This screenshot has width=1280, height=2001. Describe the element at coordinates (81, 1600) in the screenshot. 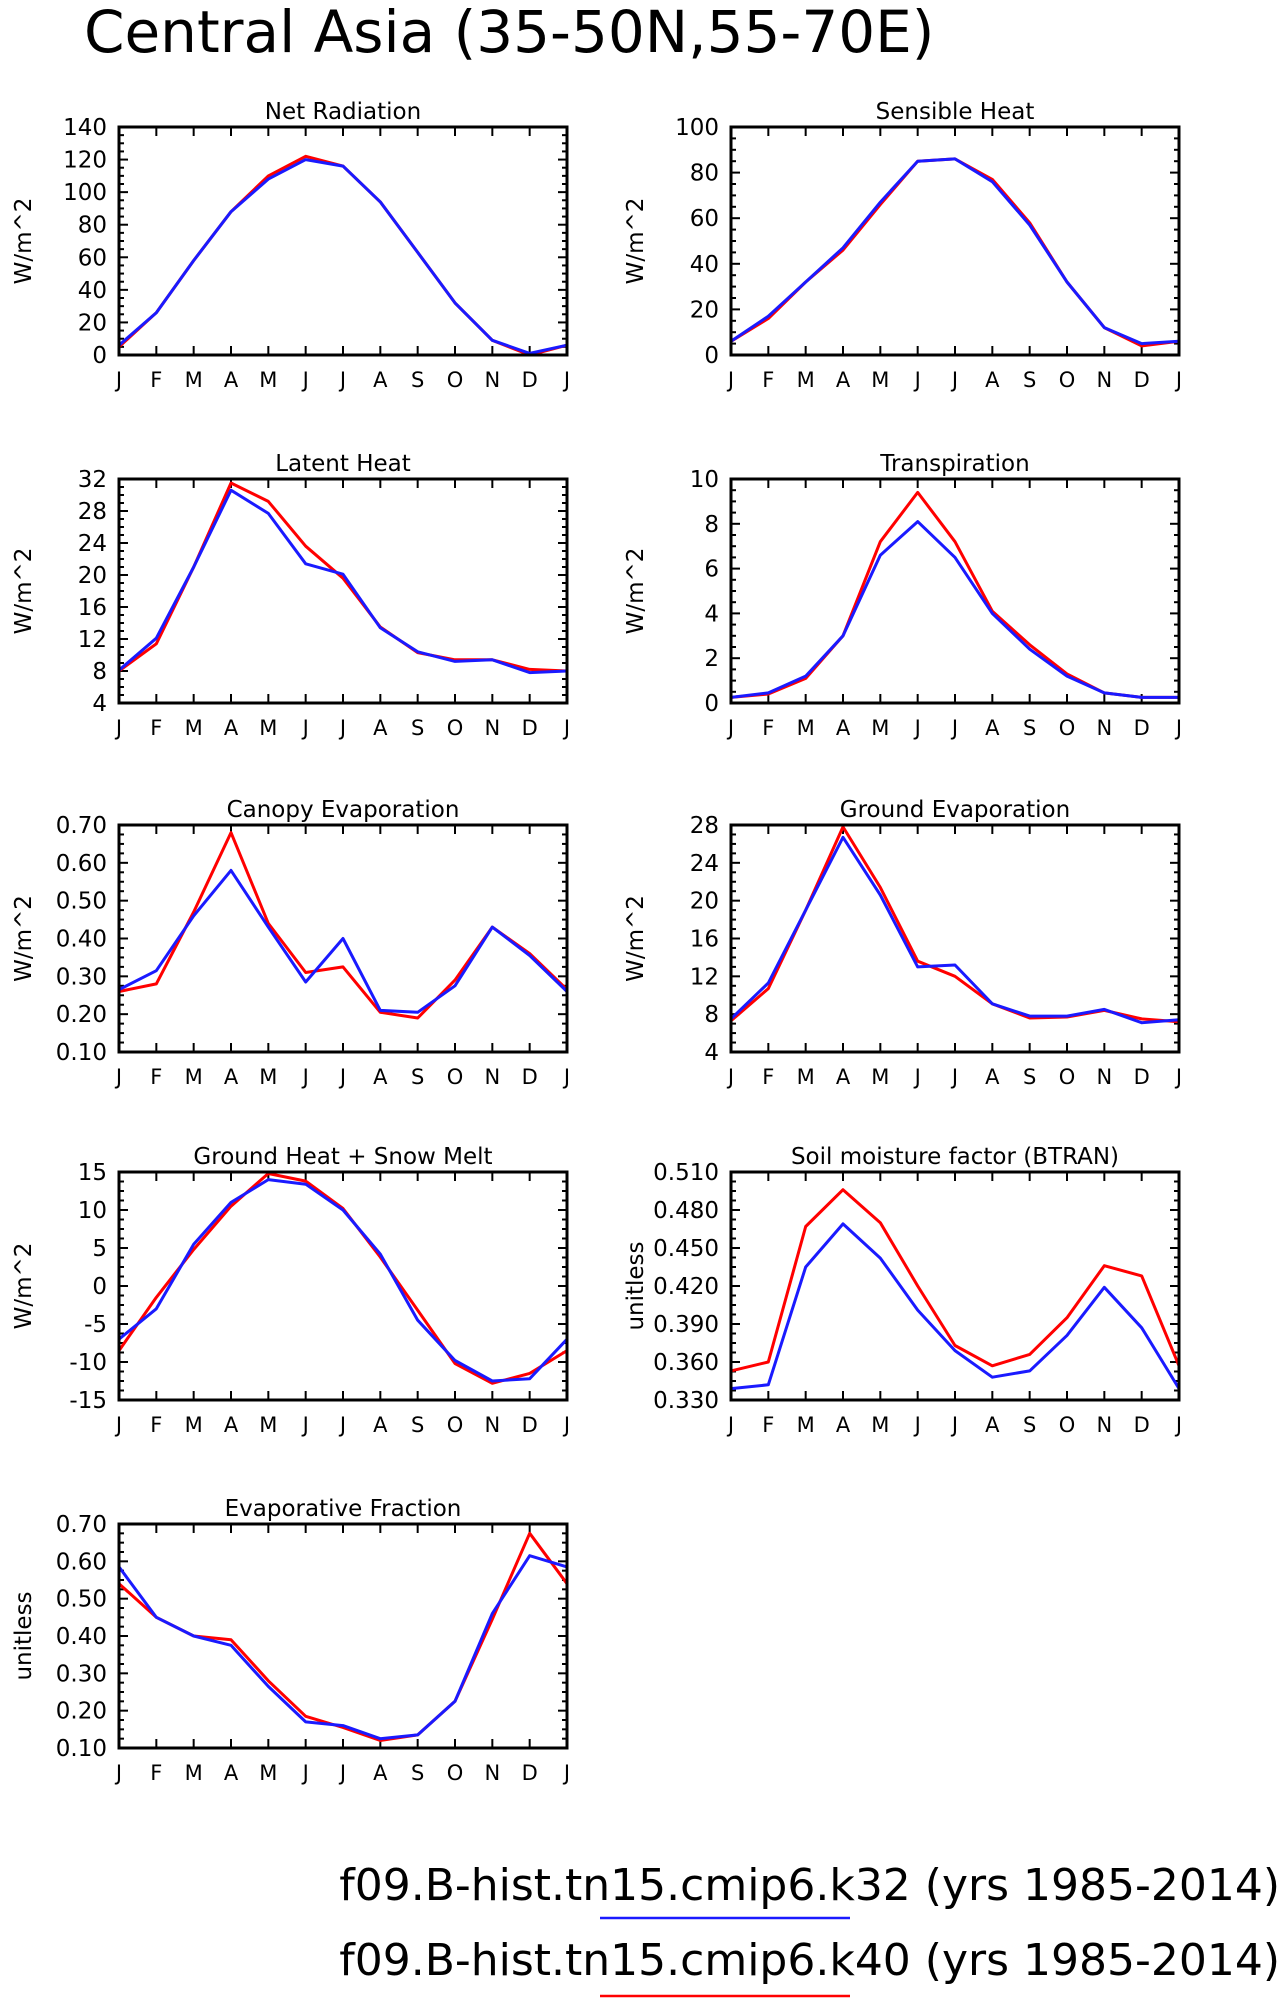

I see `y-tick-label: 0.50` at that location.